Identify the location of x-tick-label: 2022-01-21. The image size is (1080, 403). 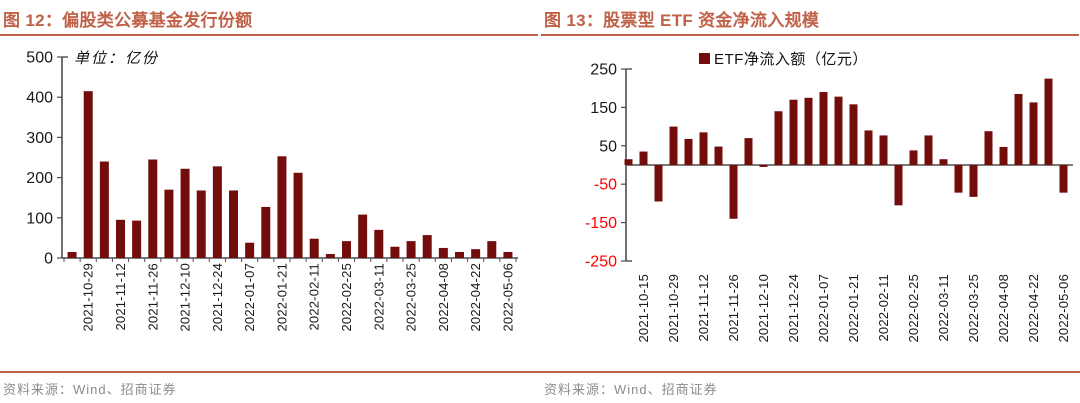
(281, 297).